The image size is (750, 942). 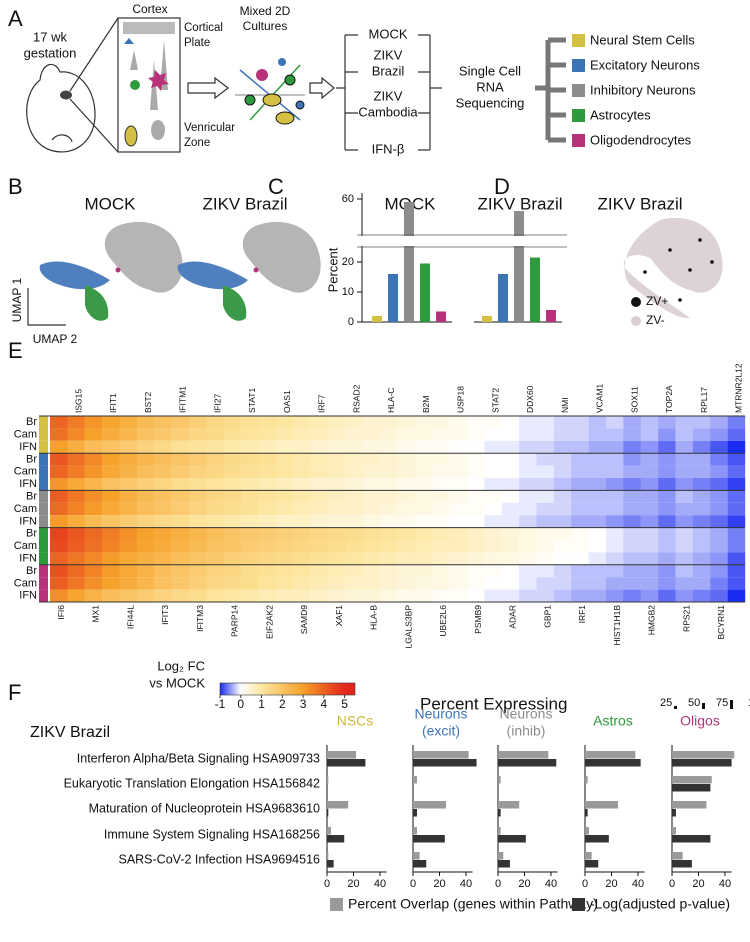 What do you see at coordinates (158, 80) in the screenshot?
I see `oligodendrocyte` at bounding box center [158, 80].